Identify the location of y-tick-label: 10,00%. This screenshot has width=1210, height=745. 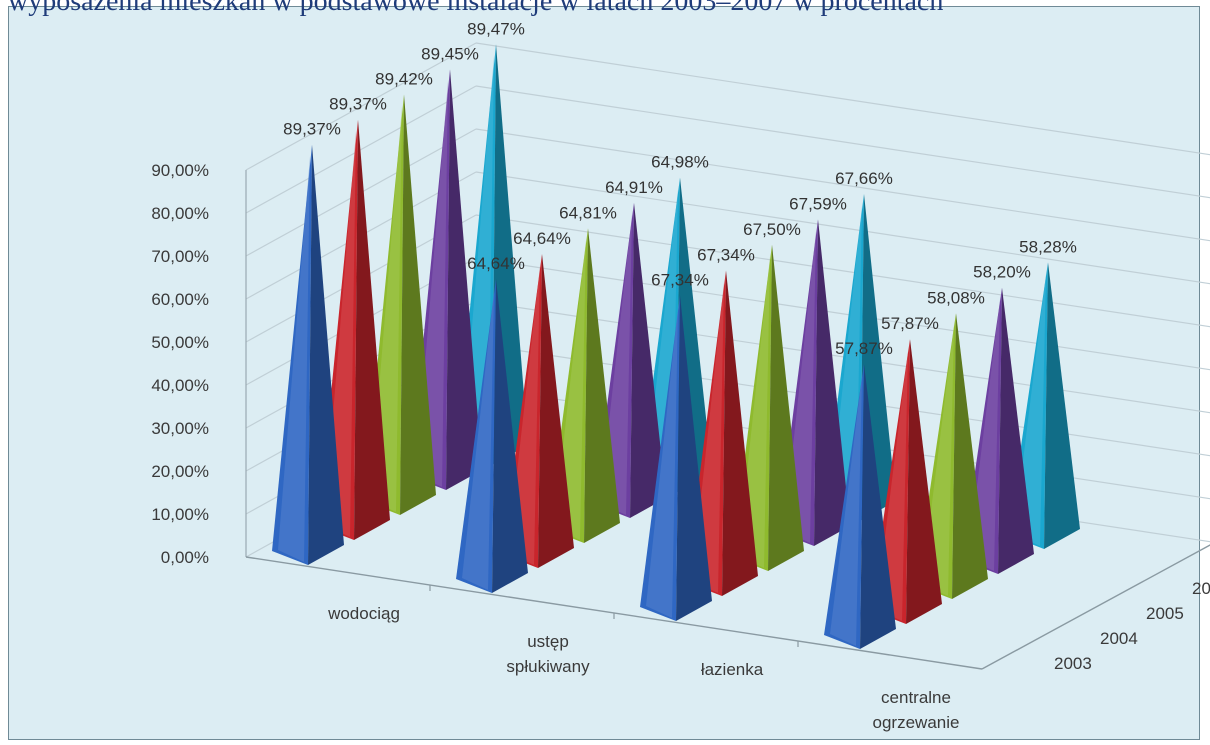
(180, 514).